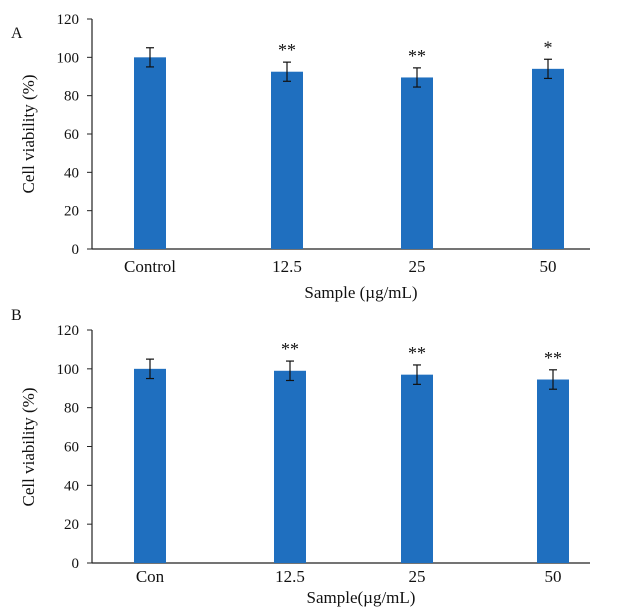 Image resolution: width=619 pixels, height=609 pixels. Describe the element at coordinates (150, 266) in the screenshot. I see `x-category-label: Control` at that location.